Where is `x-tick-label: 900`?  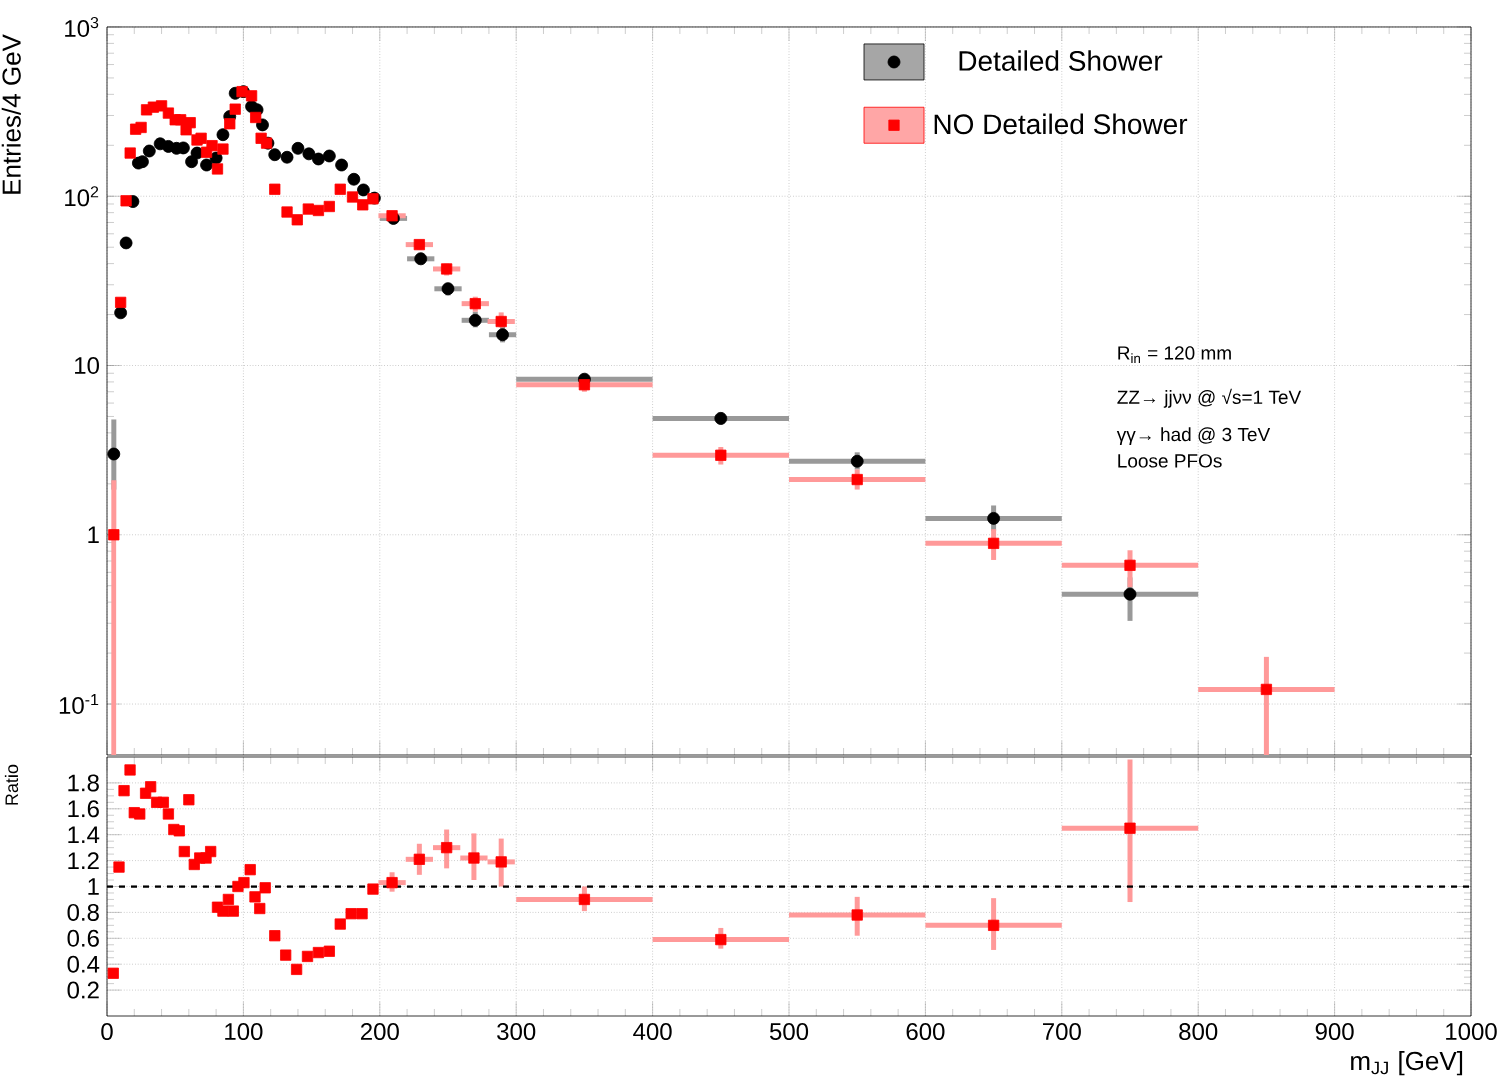
x-tick-label: 900 is located at coordinates (1334, 1032).